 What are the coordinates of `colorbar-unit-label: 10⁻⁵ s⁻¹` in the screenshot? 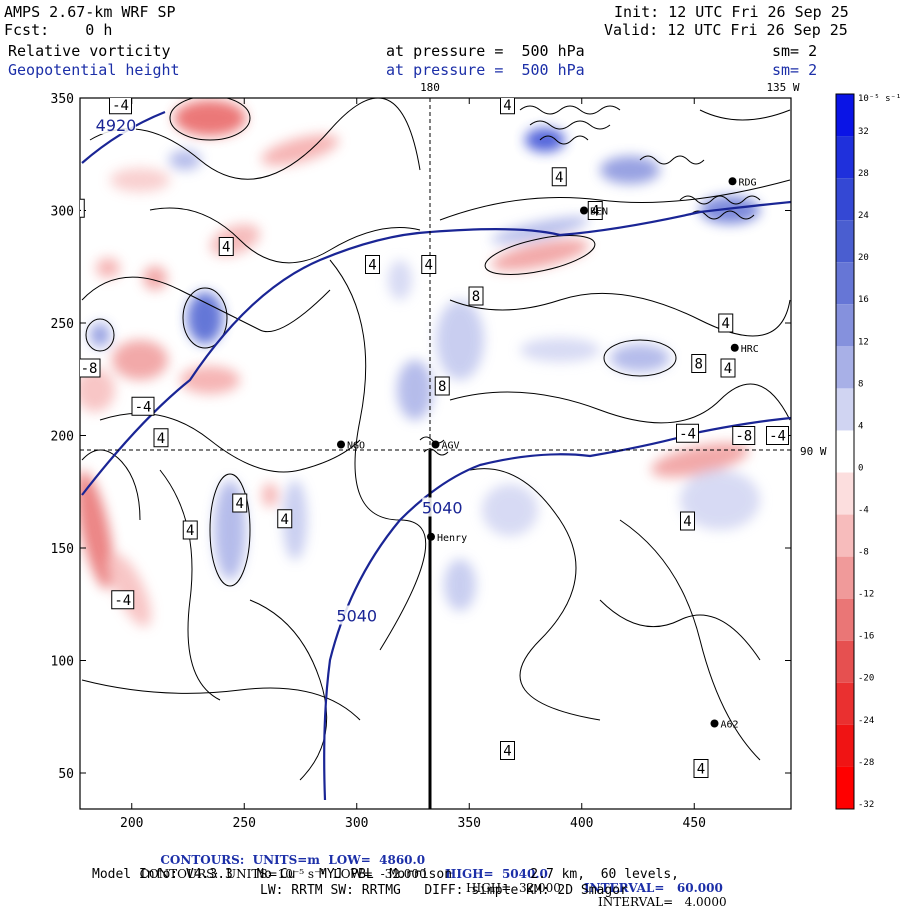 It's located at (879, 99).